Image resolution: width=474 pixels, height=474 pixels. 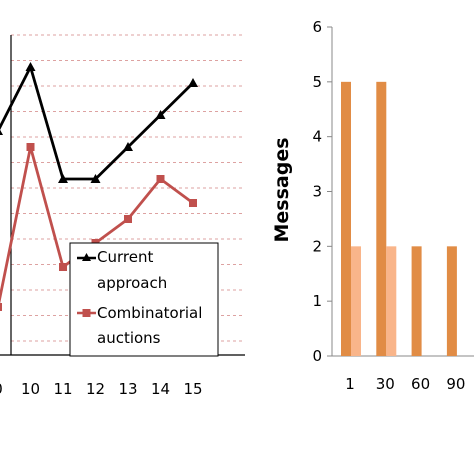 What do you see at coordinates (192, 389) in the screenshot?
I see `x-tick-label: 15` at bounding box center [192, 389].